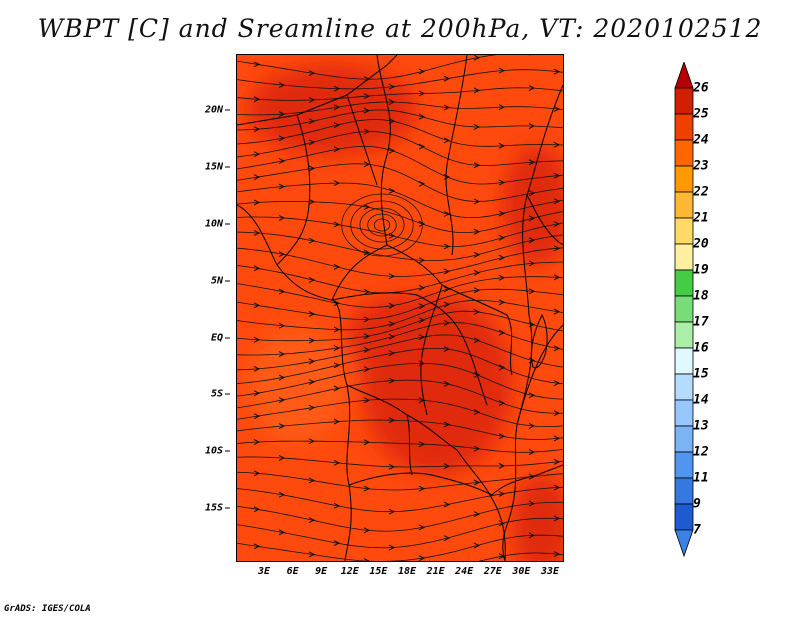 The image size is (800, 618). I want to click on lat-tick-label: 10N, so click(217, 224).